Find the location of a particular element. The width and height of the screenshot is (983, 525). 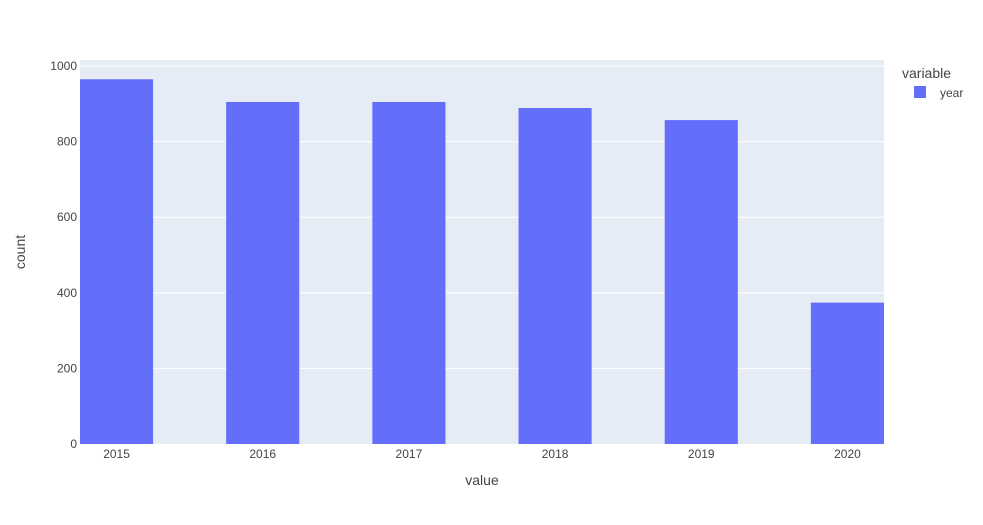

bar-2019 is located at coordinates (701, 282).